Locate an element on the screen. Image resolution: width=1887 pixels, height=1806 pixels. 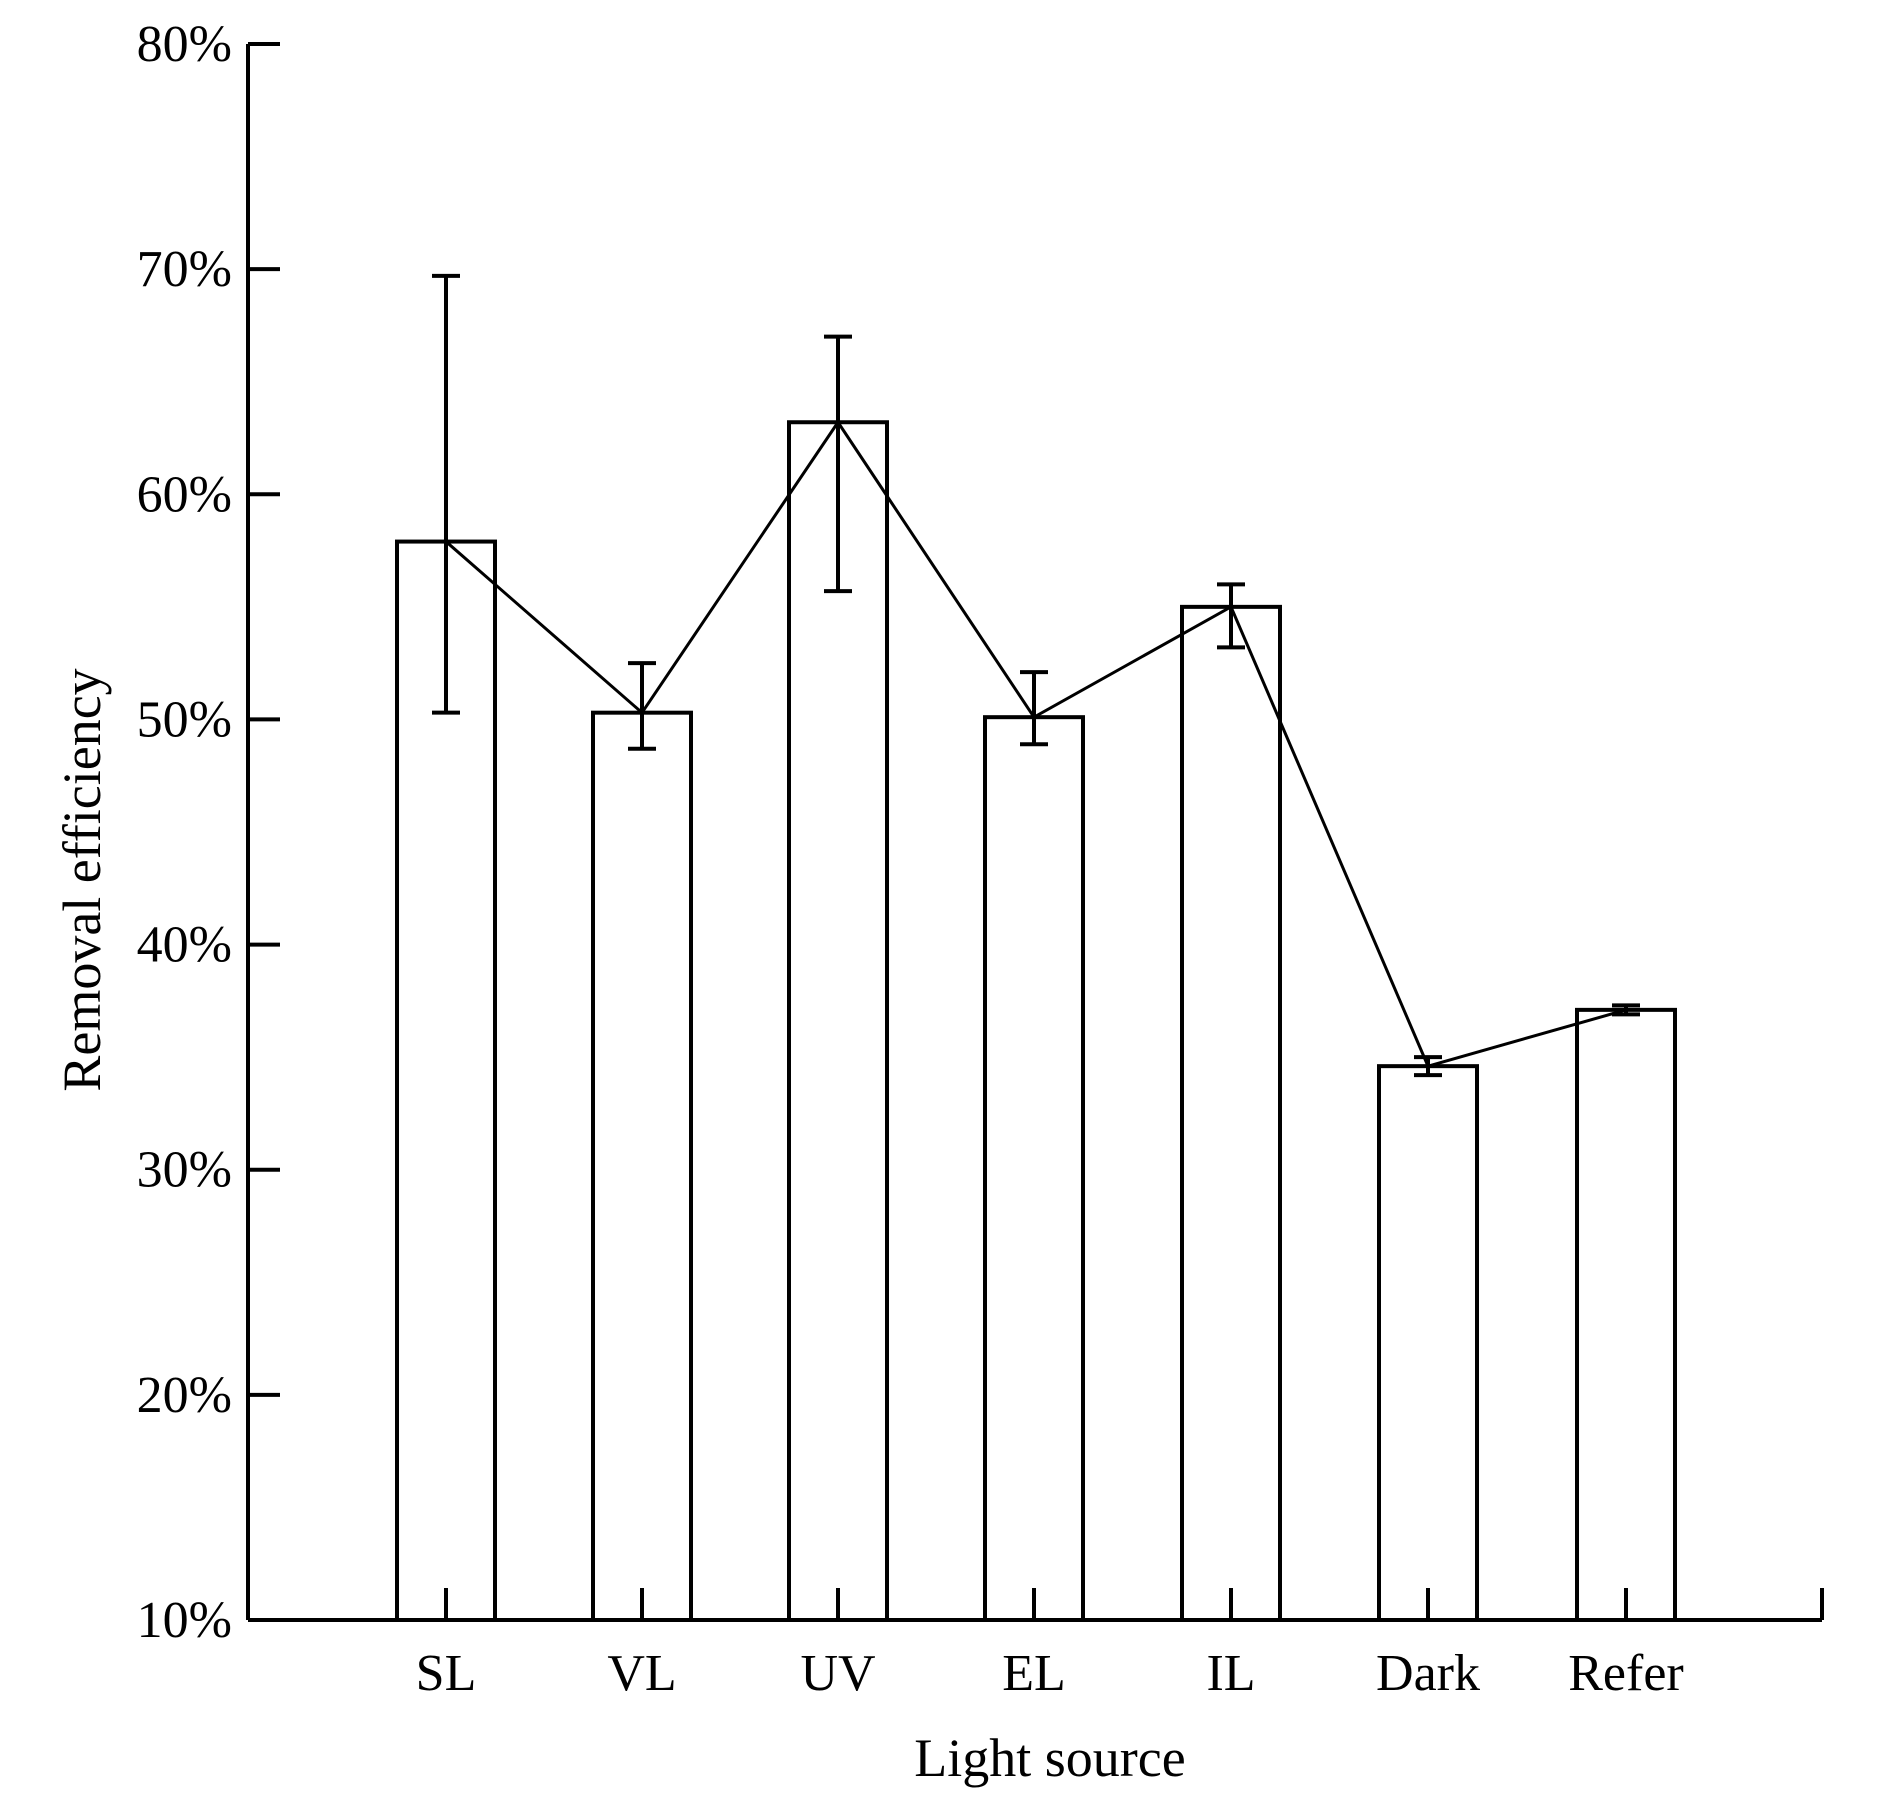
x-tick-label-dark: Dark is located at coordinates (1428, 1673).